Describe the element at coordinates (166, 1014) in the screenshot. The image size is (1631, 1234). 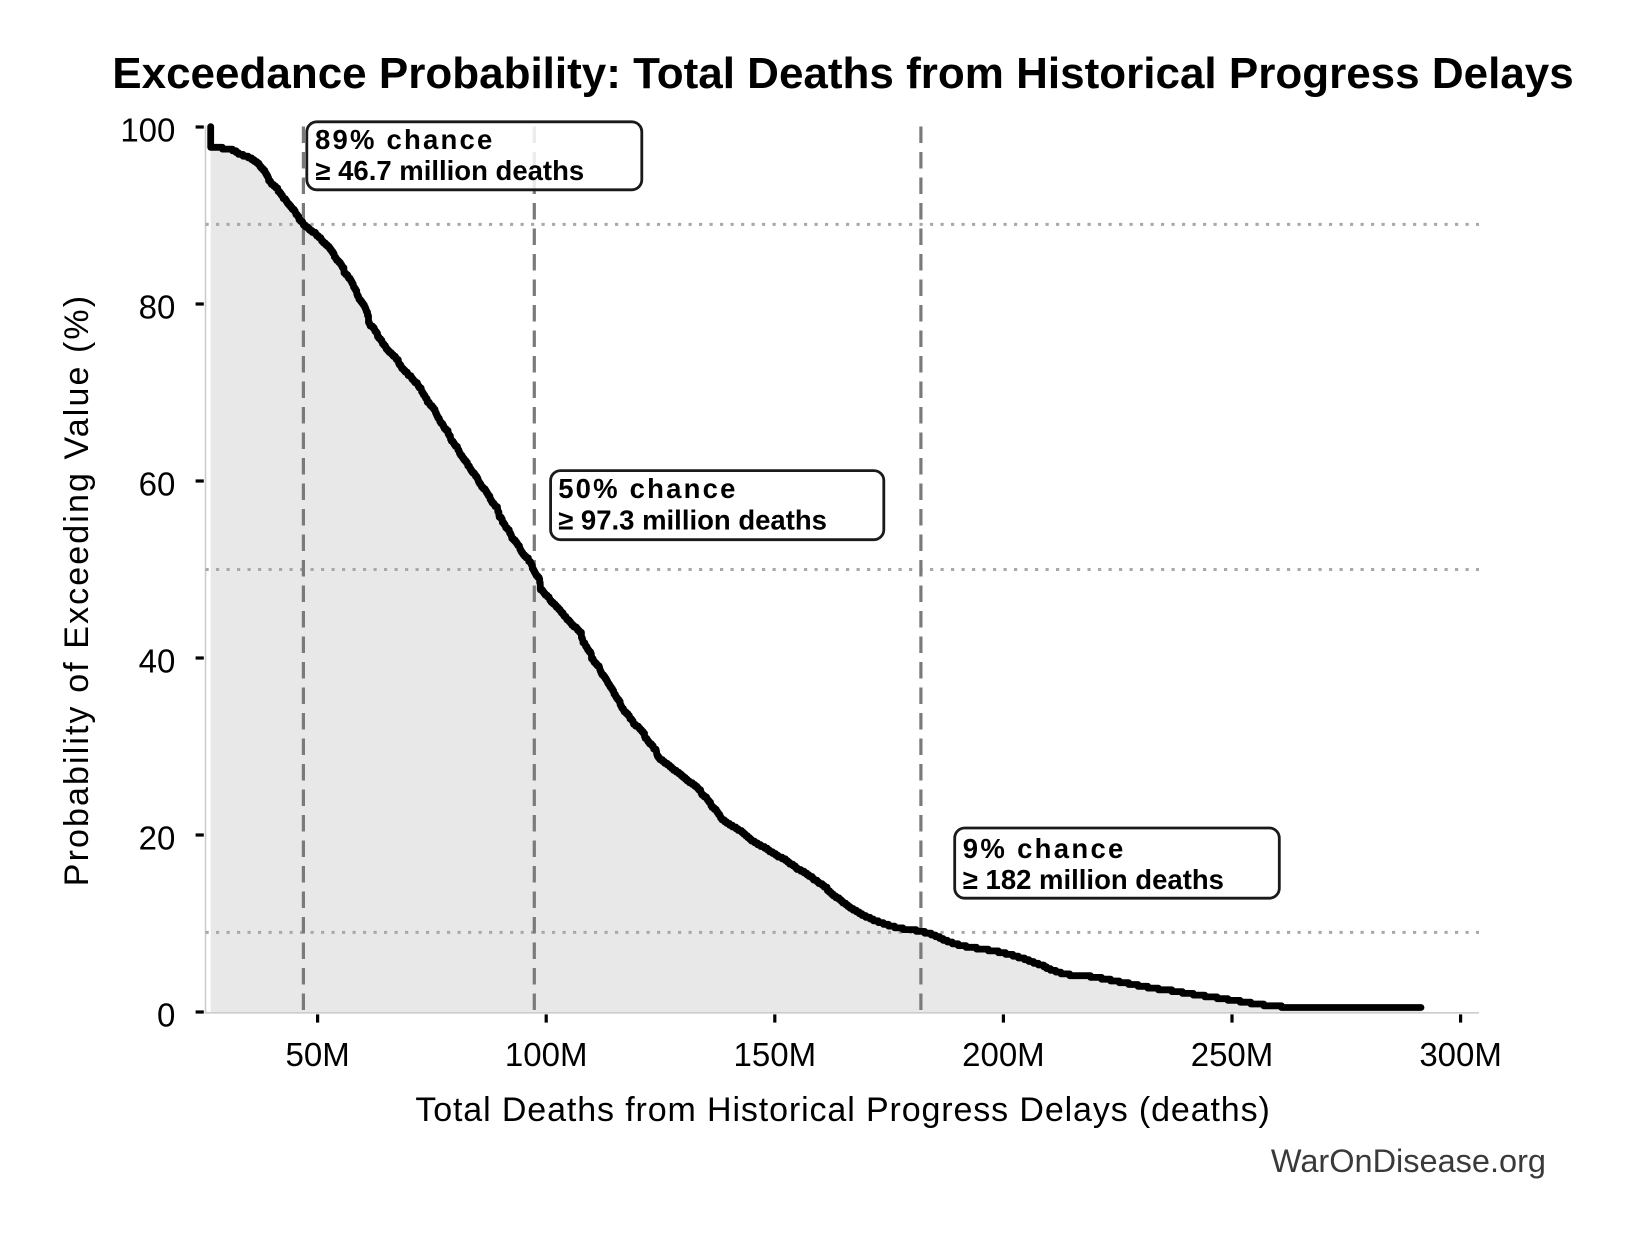
I see `svg-text: 0` at that location.